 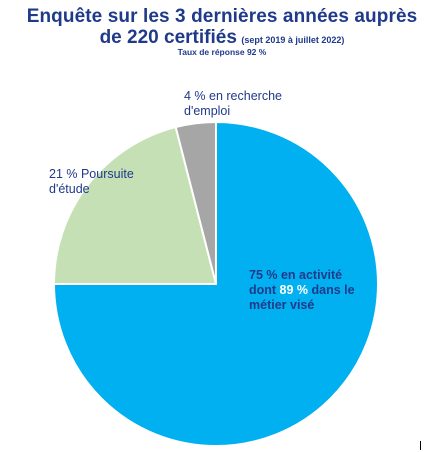 What do you see at coordinates (233, 96) in the screenshot?
I see `label-recherche-emploi-line1: 4 % en recherche` at bounding box center [233, 96].